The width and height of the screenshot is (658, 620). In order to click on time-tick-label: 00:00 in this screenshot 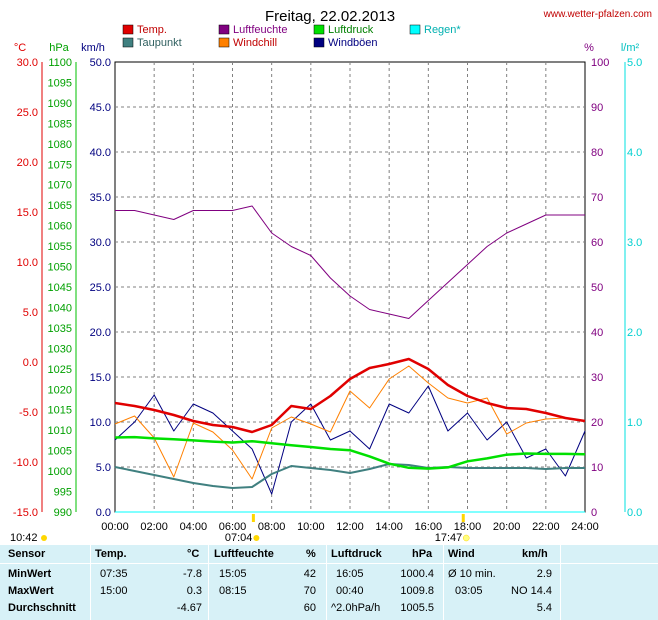, I will do `click(115, 527)`.